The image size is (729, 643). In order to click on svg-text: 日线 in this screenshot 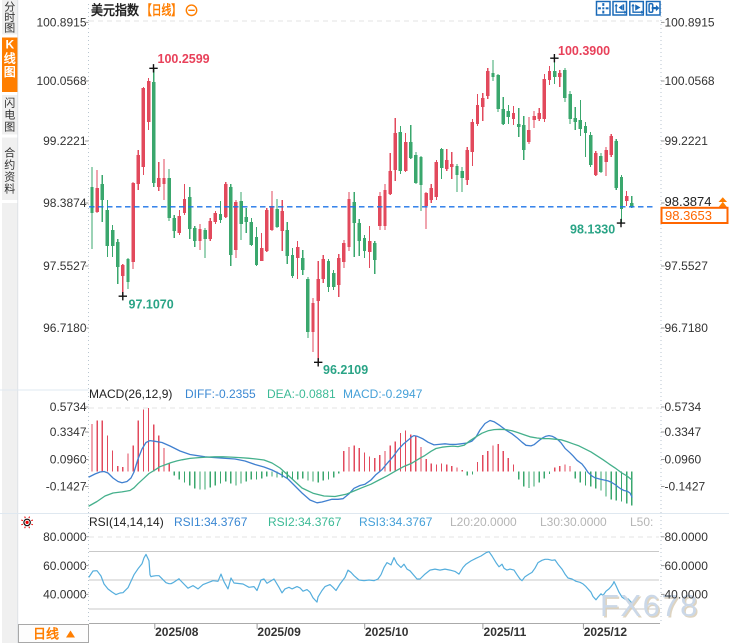, I will do `click(46, 634)`.